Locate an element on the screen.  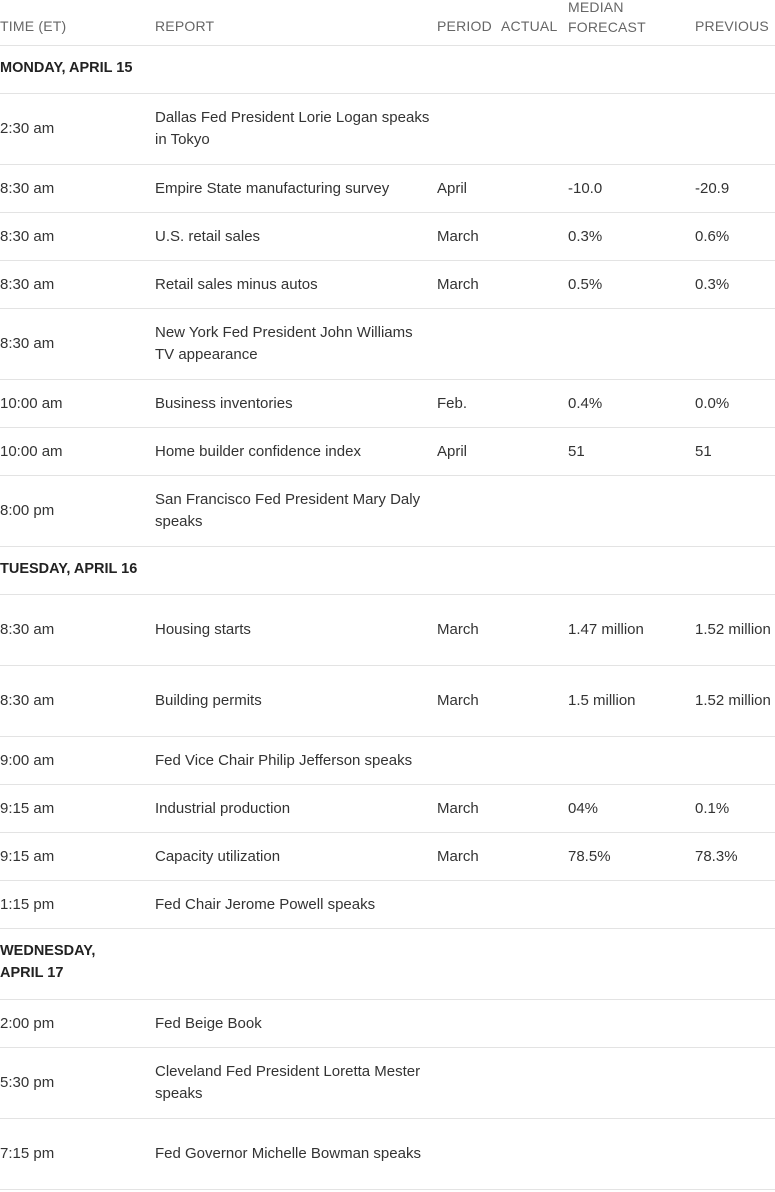
header-report: REPORT is located at coordinates (185, 26).